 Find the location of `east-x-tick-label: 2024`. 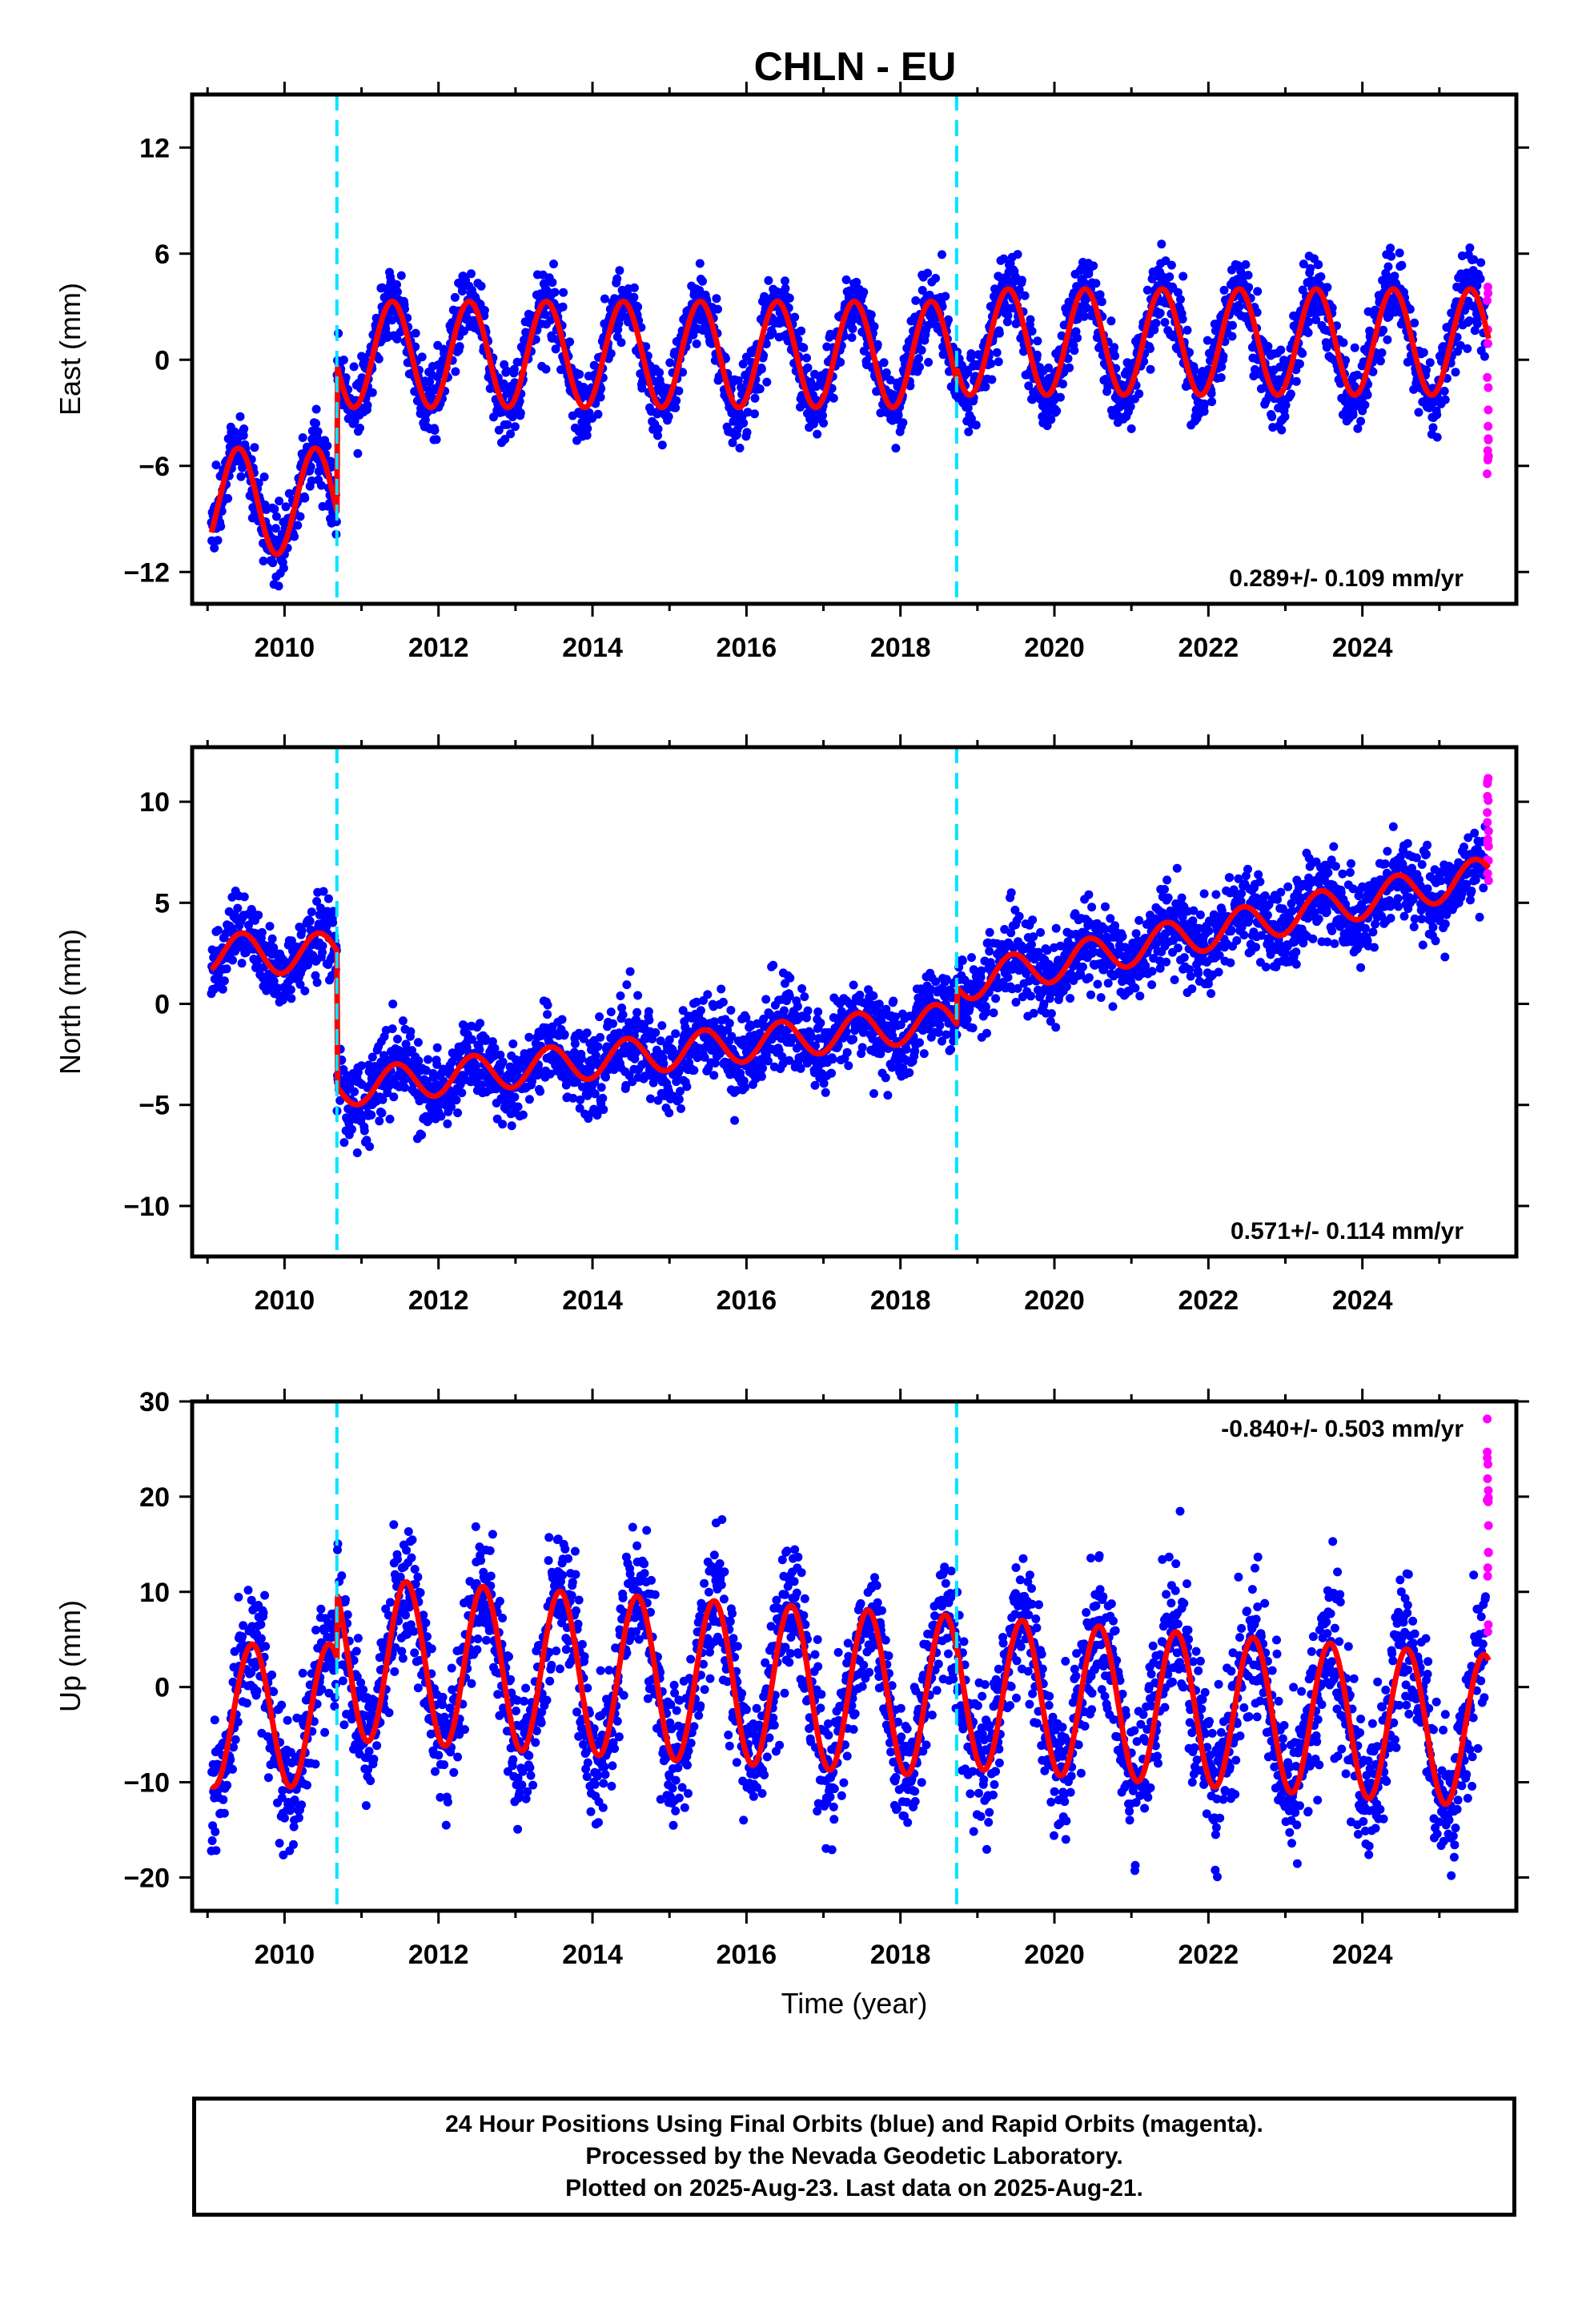

east-x-tick-label: 2024 is located at coordinates (1362, 648).